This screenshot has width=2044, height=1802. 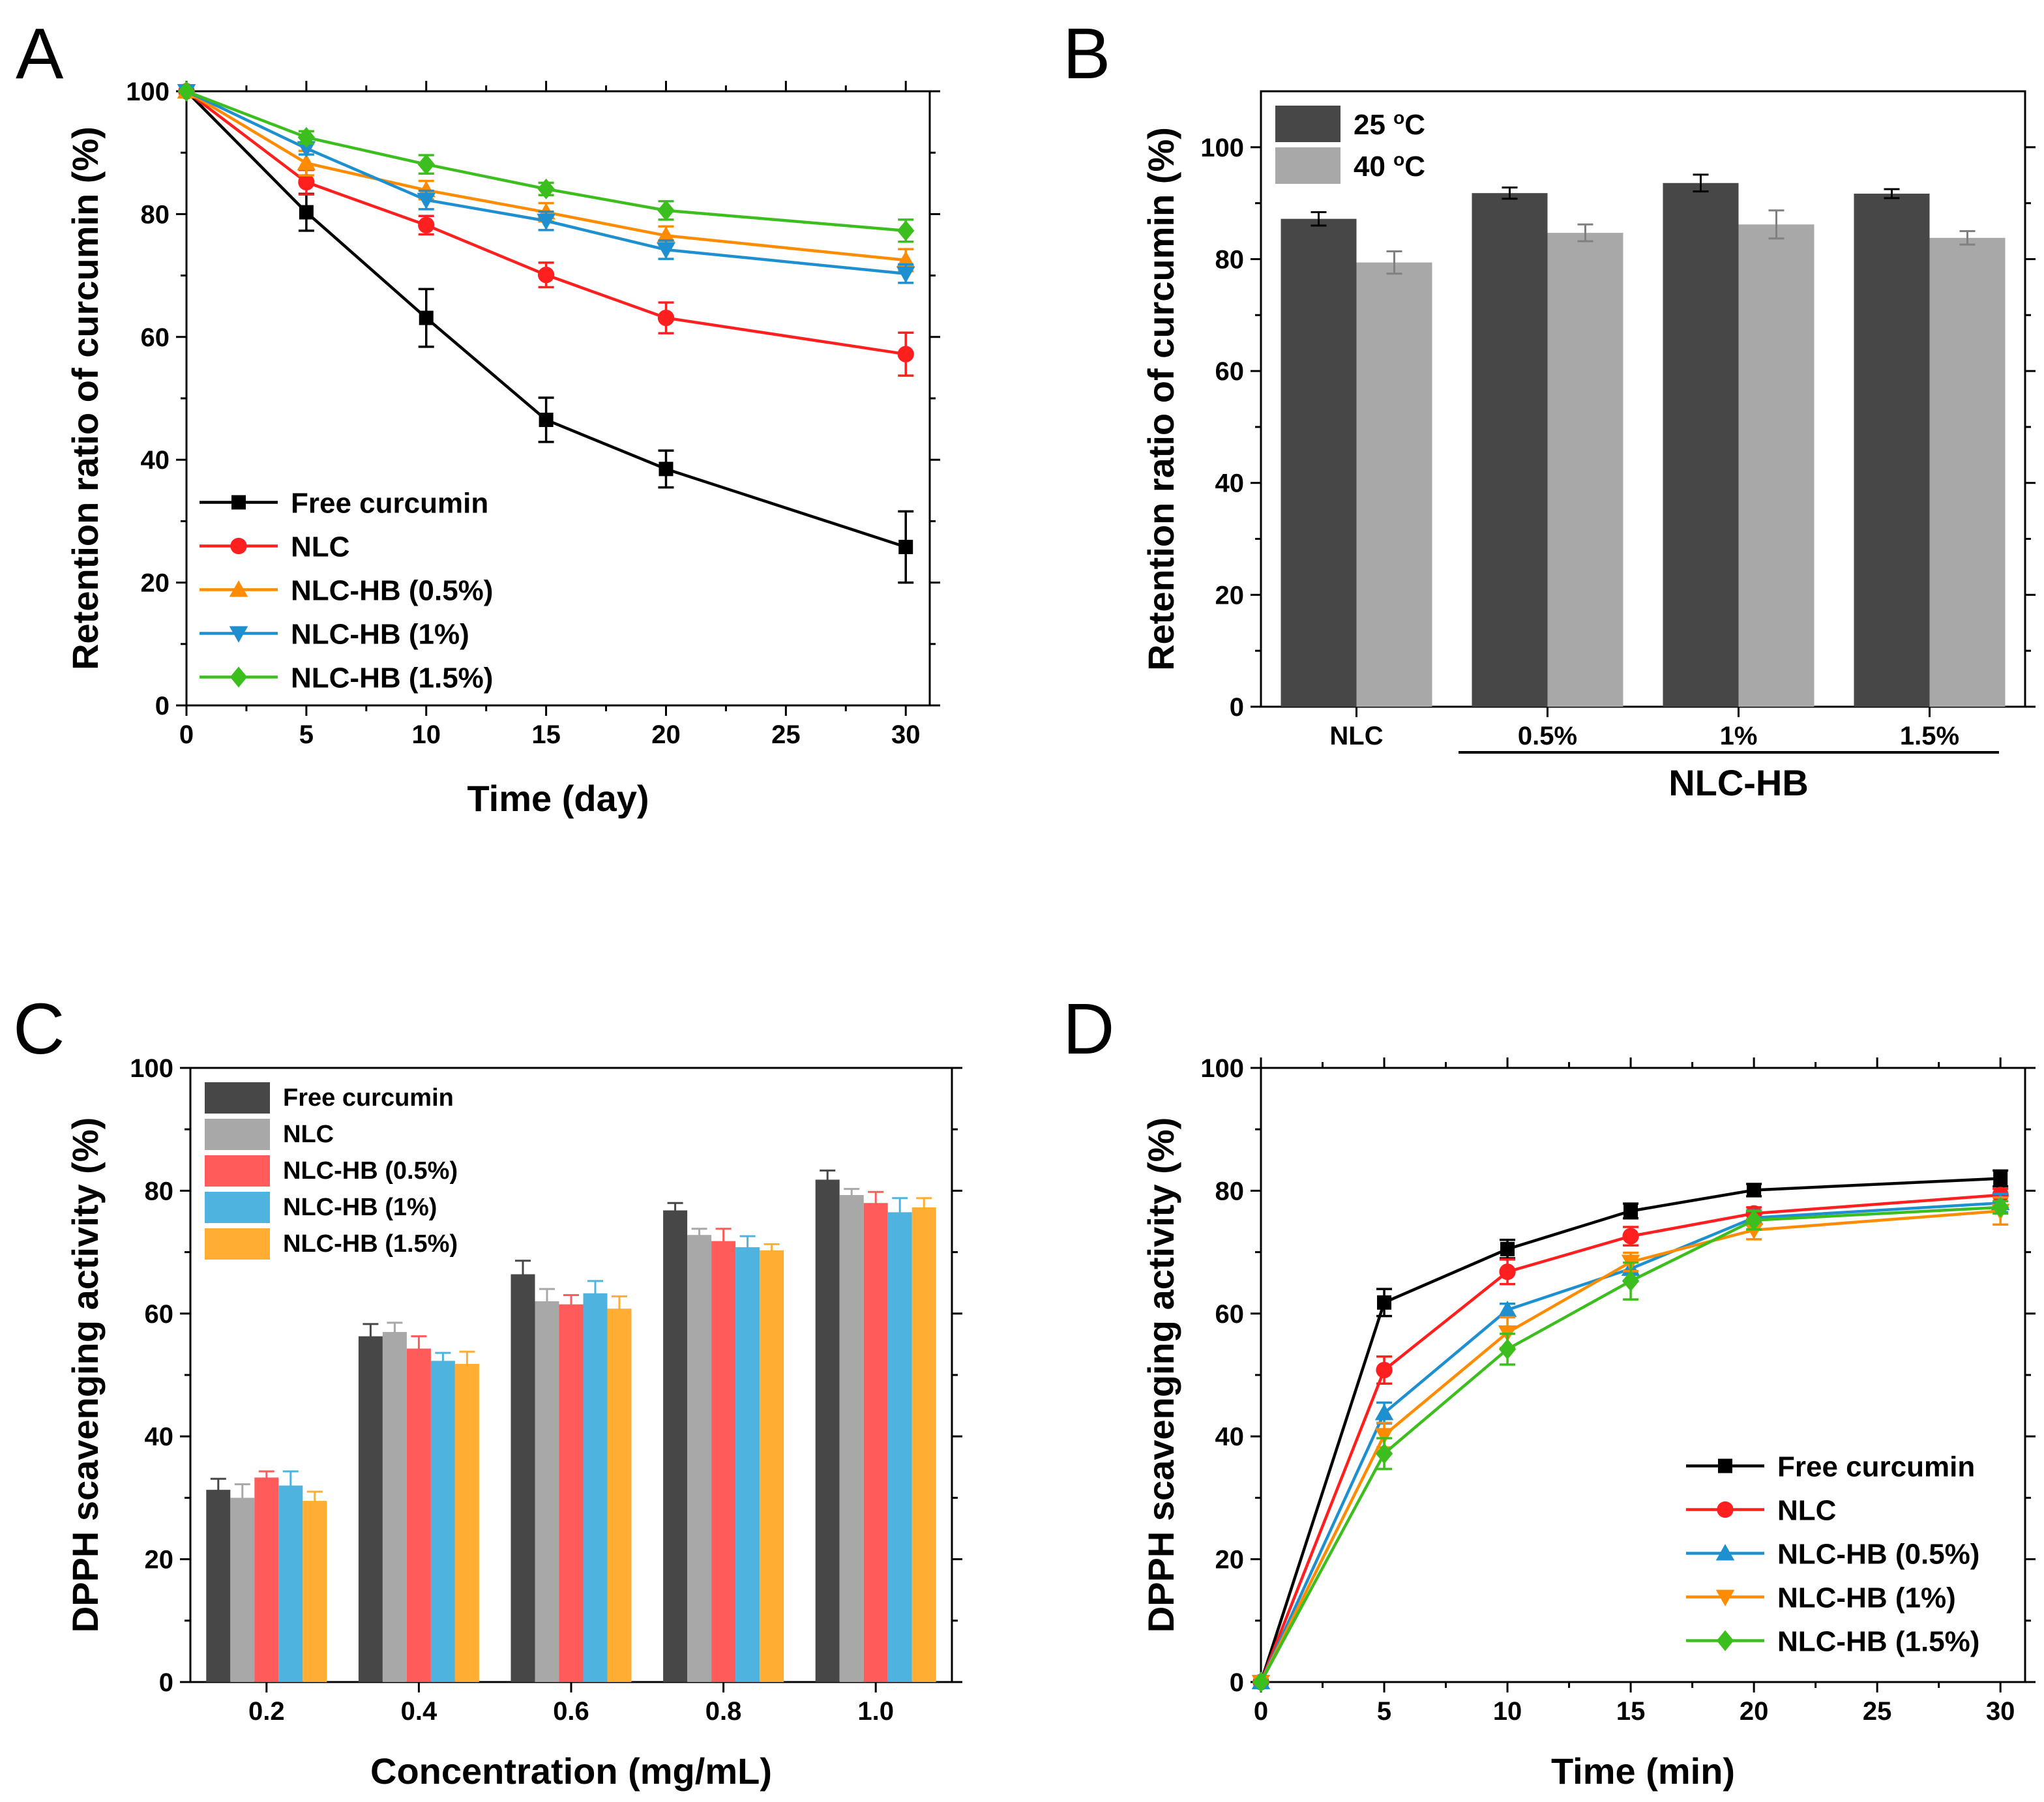 I want to click on legend-label: NLC-HB (1%), so click(x=380, y=635).